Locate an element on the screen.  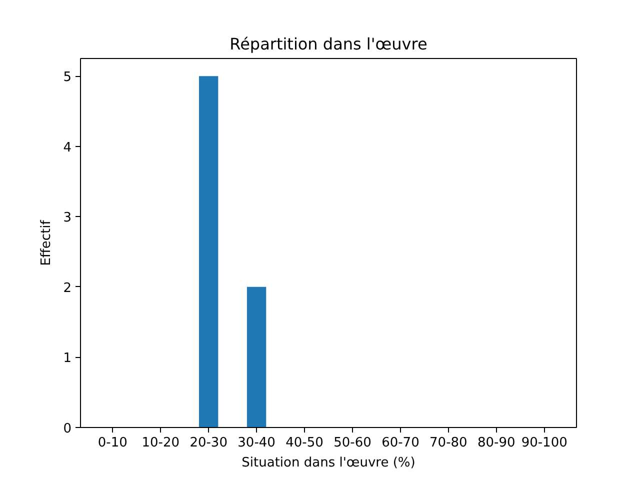
x-tick-label: 0-10 is located at coordinates (113, 443).